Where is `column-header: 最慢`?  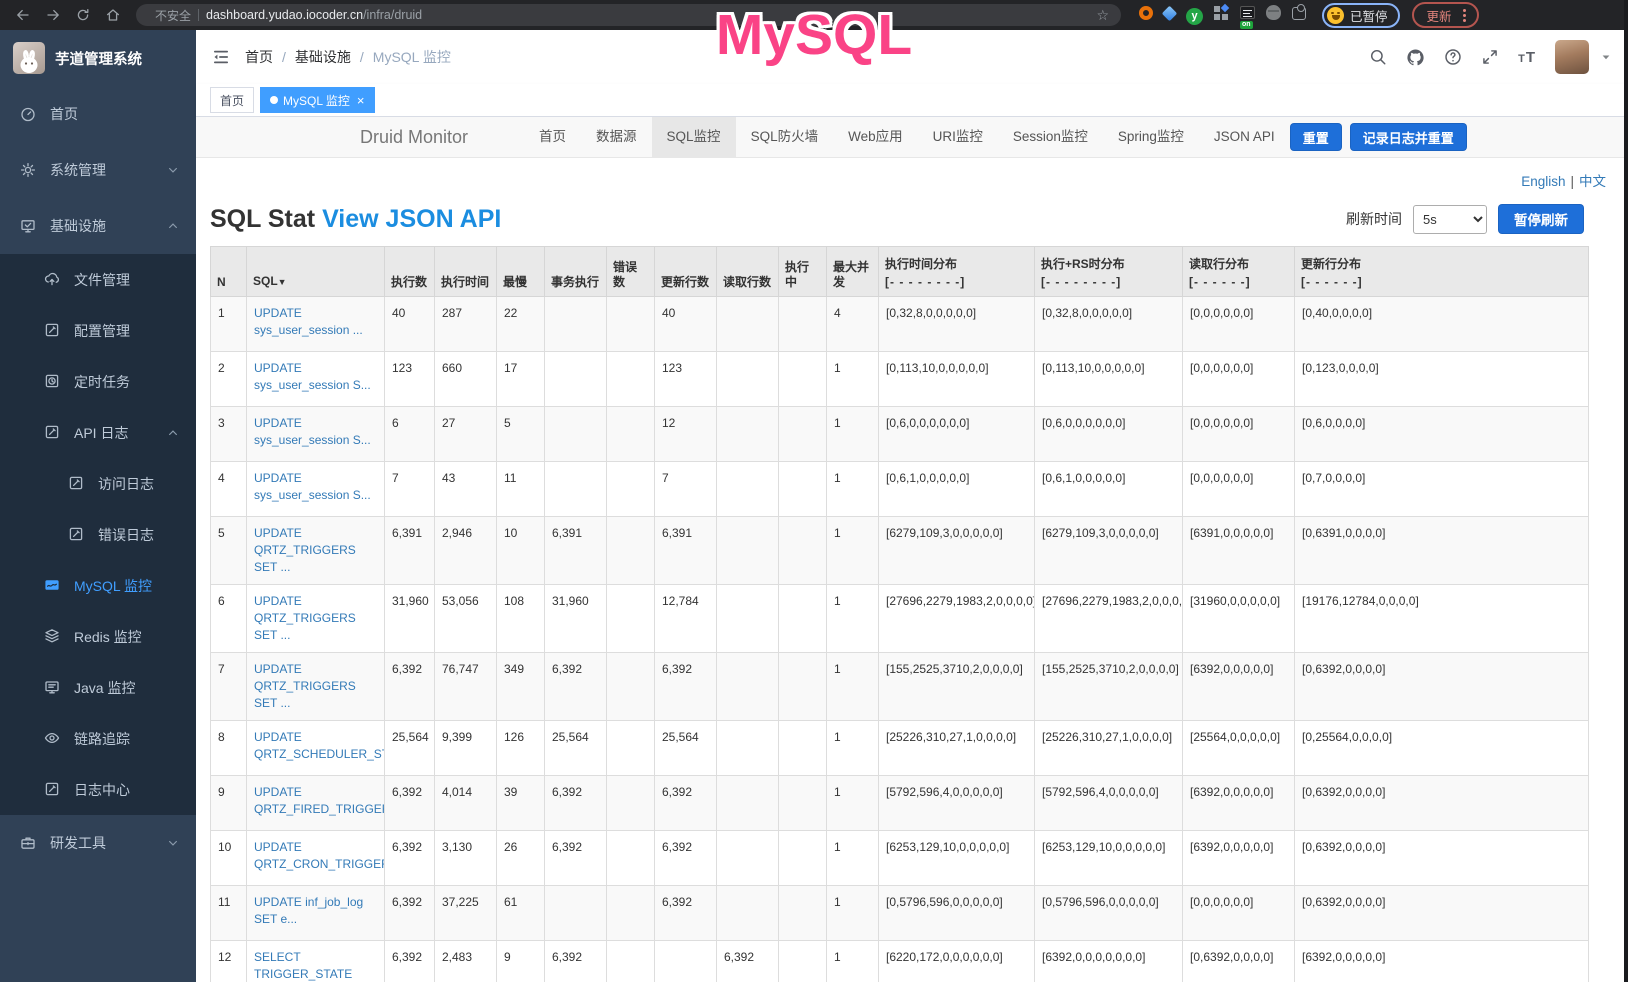 column-header: 最慢 is located at coordinates (520, 271).